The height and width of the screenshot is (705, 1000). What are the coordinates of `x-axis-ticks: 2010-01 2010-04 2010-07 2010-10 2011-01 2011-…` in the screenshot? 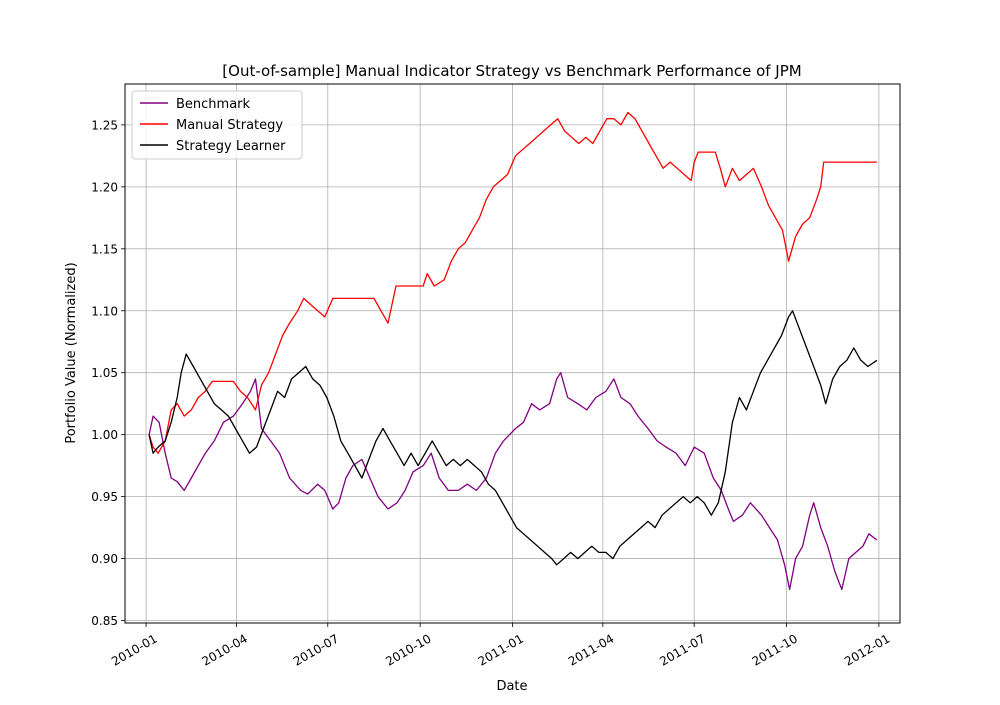 It's located at (500, 646).